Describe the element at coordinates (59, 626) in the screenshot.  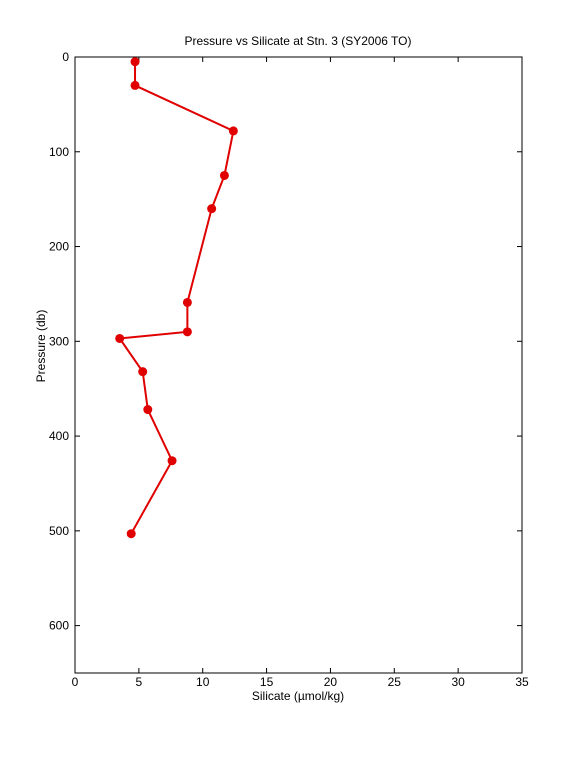
I see `y-tick-label: 600` at that location.